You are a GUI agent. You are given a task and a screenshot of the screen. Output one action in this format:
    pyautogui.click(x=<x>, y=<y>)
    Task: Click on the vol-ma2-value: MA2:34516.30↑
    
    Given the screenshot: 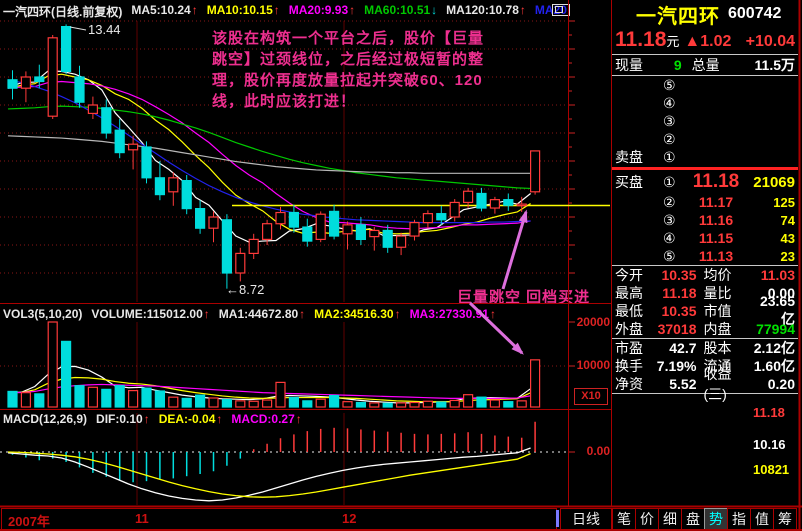 What is the action you would take?
    pyautogui.click(x=357, y=314)
    